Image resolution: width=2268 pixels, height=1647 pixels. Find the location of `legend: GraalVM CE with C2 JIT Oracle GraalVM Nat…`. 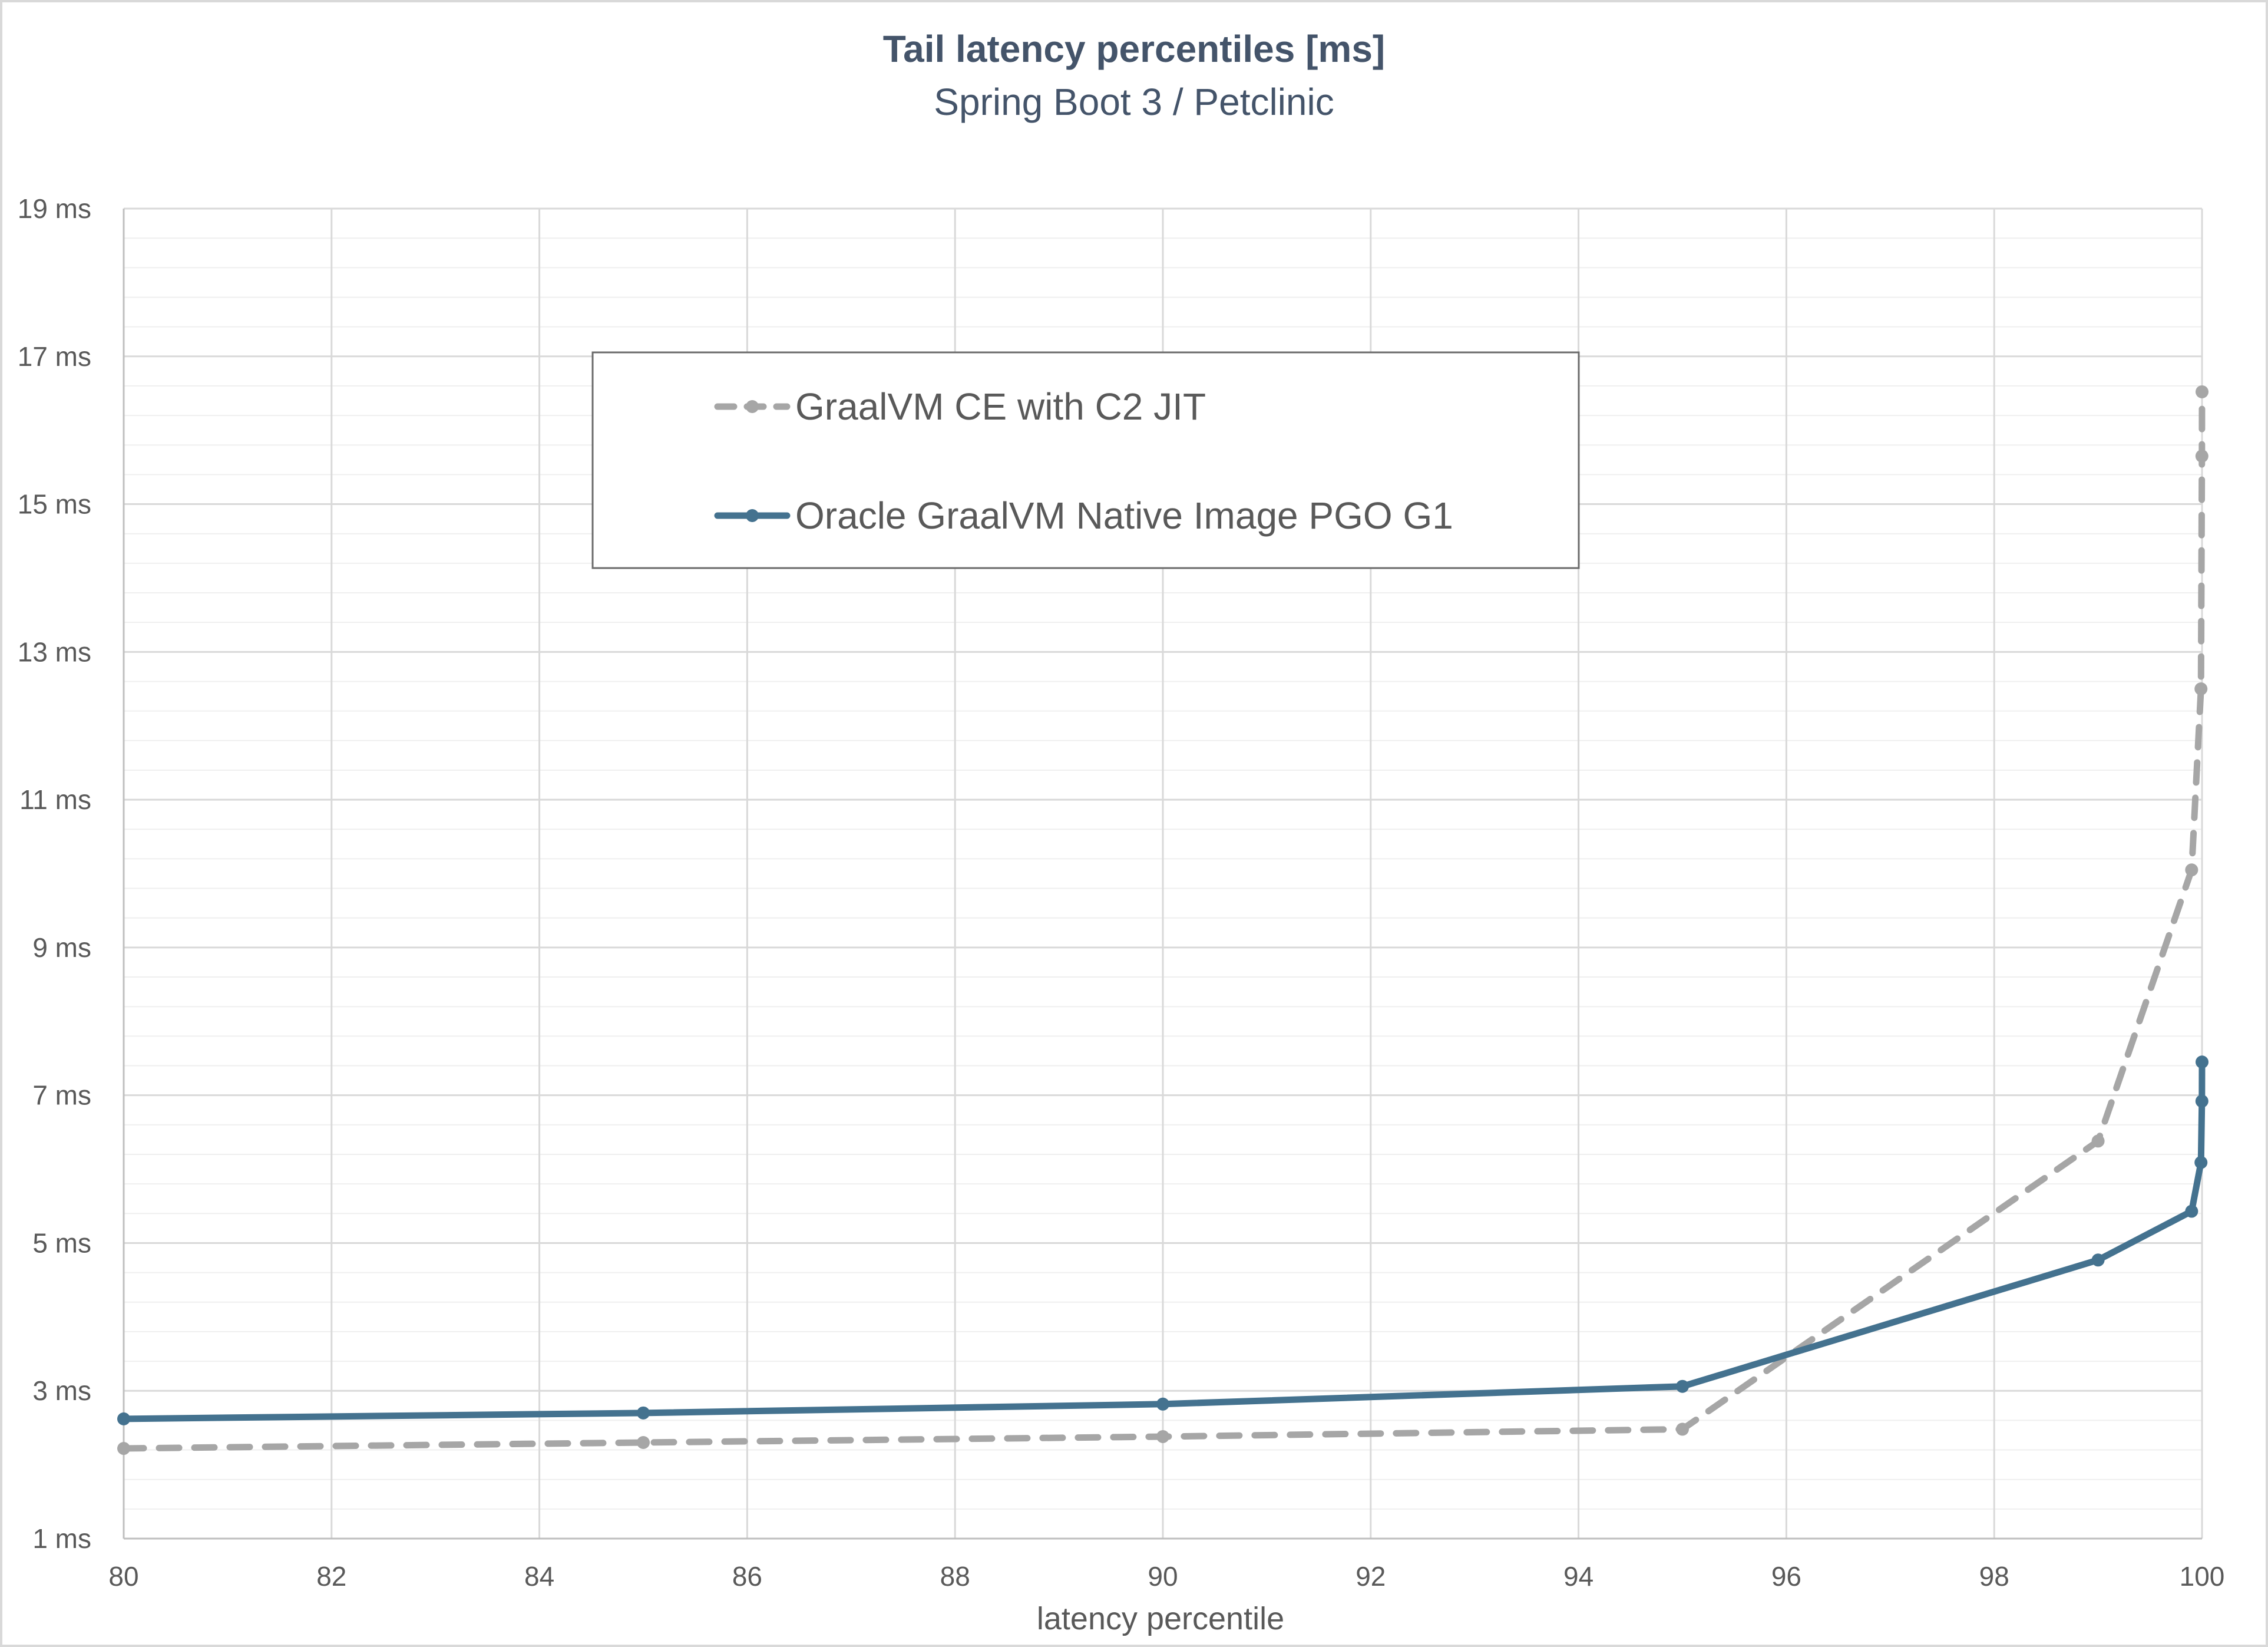

legend: GraalVM CE with C2 JIT Oracle GraalVM Nat… is located at coordinates (1085, 460).